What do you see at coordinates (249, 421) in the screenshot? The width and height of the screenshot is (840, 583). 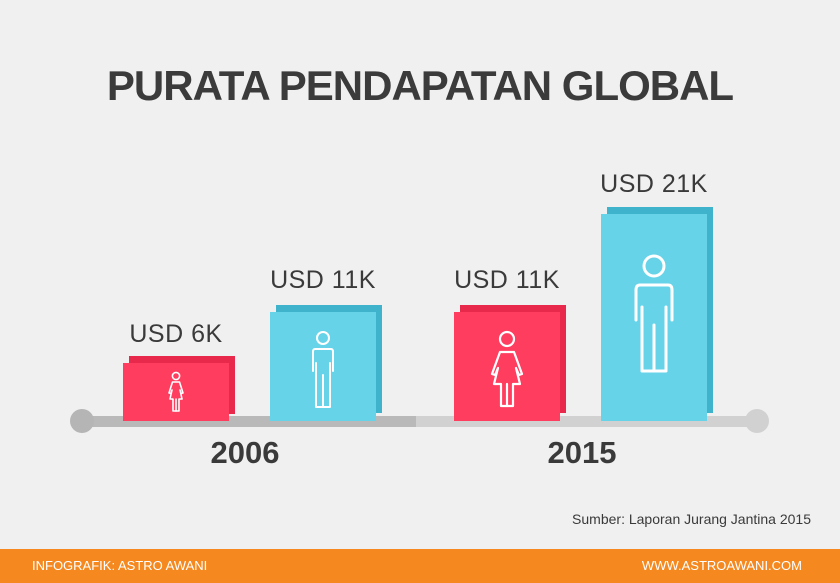 I see `timeline-segment-2006` at bounding box center [249, 421].